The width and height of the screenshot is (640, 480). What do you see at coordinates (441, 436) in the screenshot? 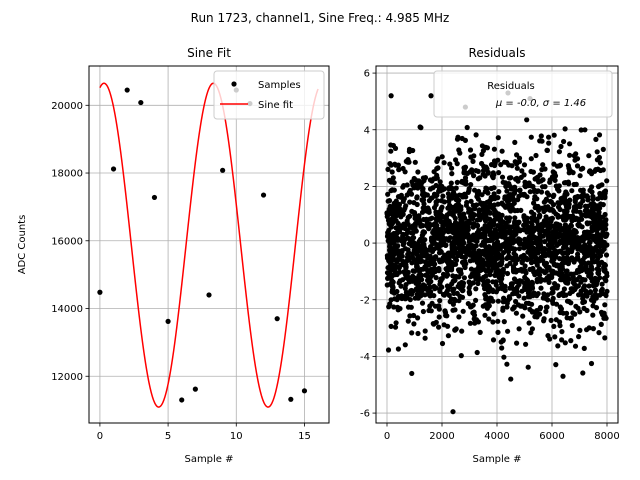
I see `residuals-xtick-label: 2000` at bounding box center [441, 436].